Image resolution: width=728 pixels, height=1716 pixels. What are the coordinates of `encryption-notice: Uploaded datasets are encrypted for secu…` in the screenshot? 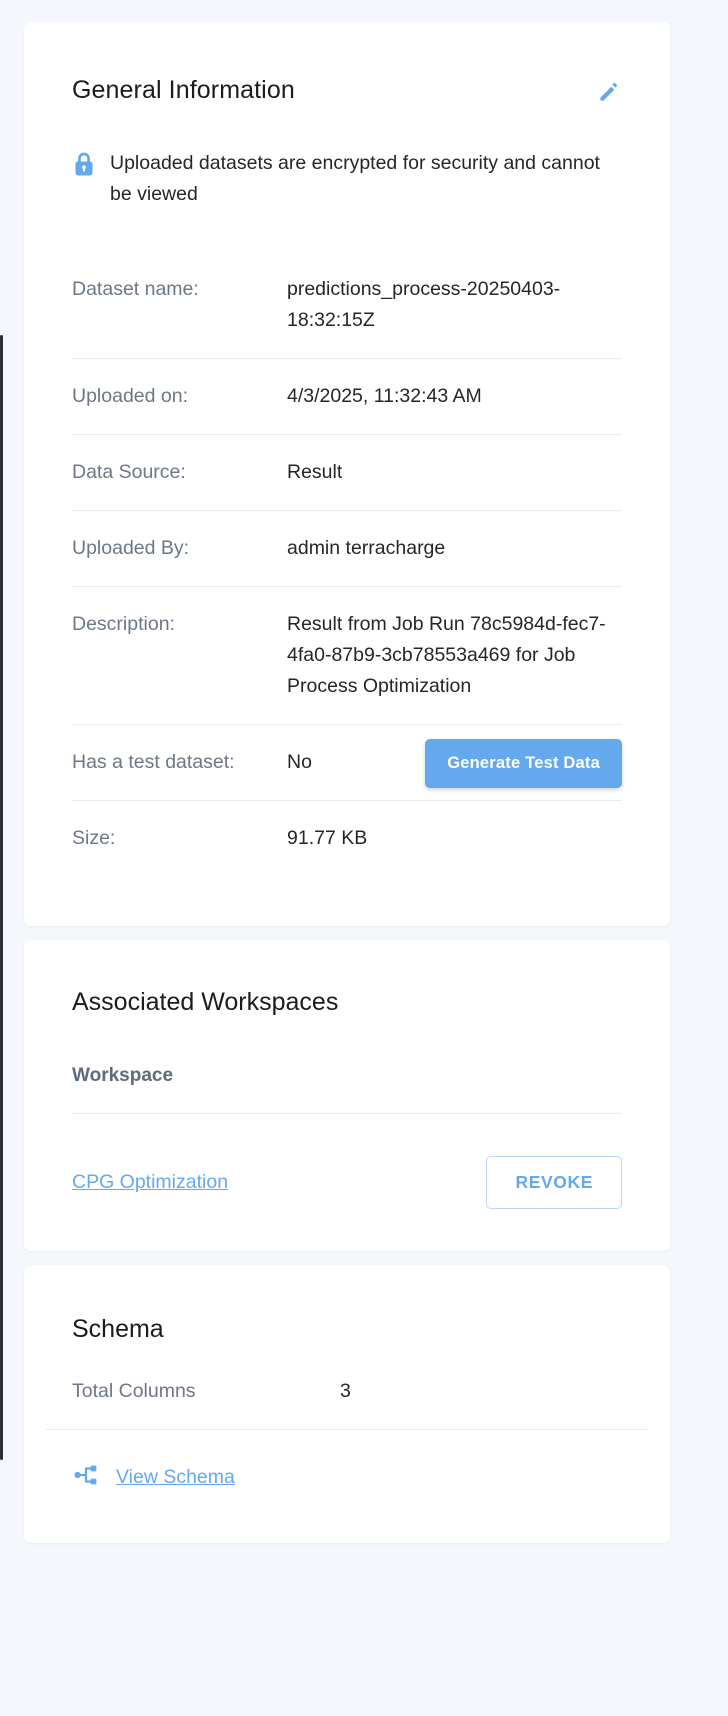 It's located at (347, 159).